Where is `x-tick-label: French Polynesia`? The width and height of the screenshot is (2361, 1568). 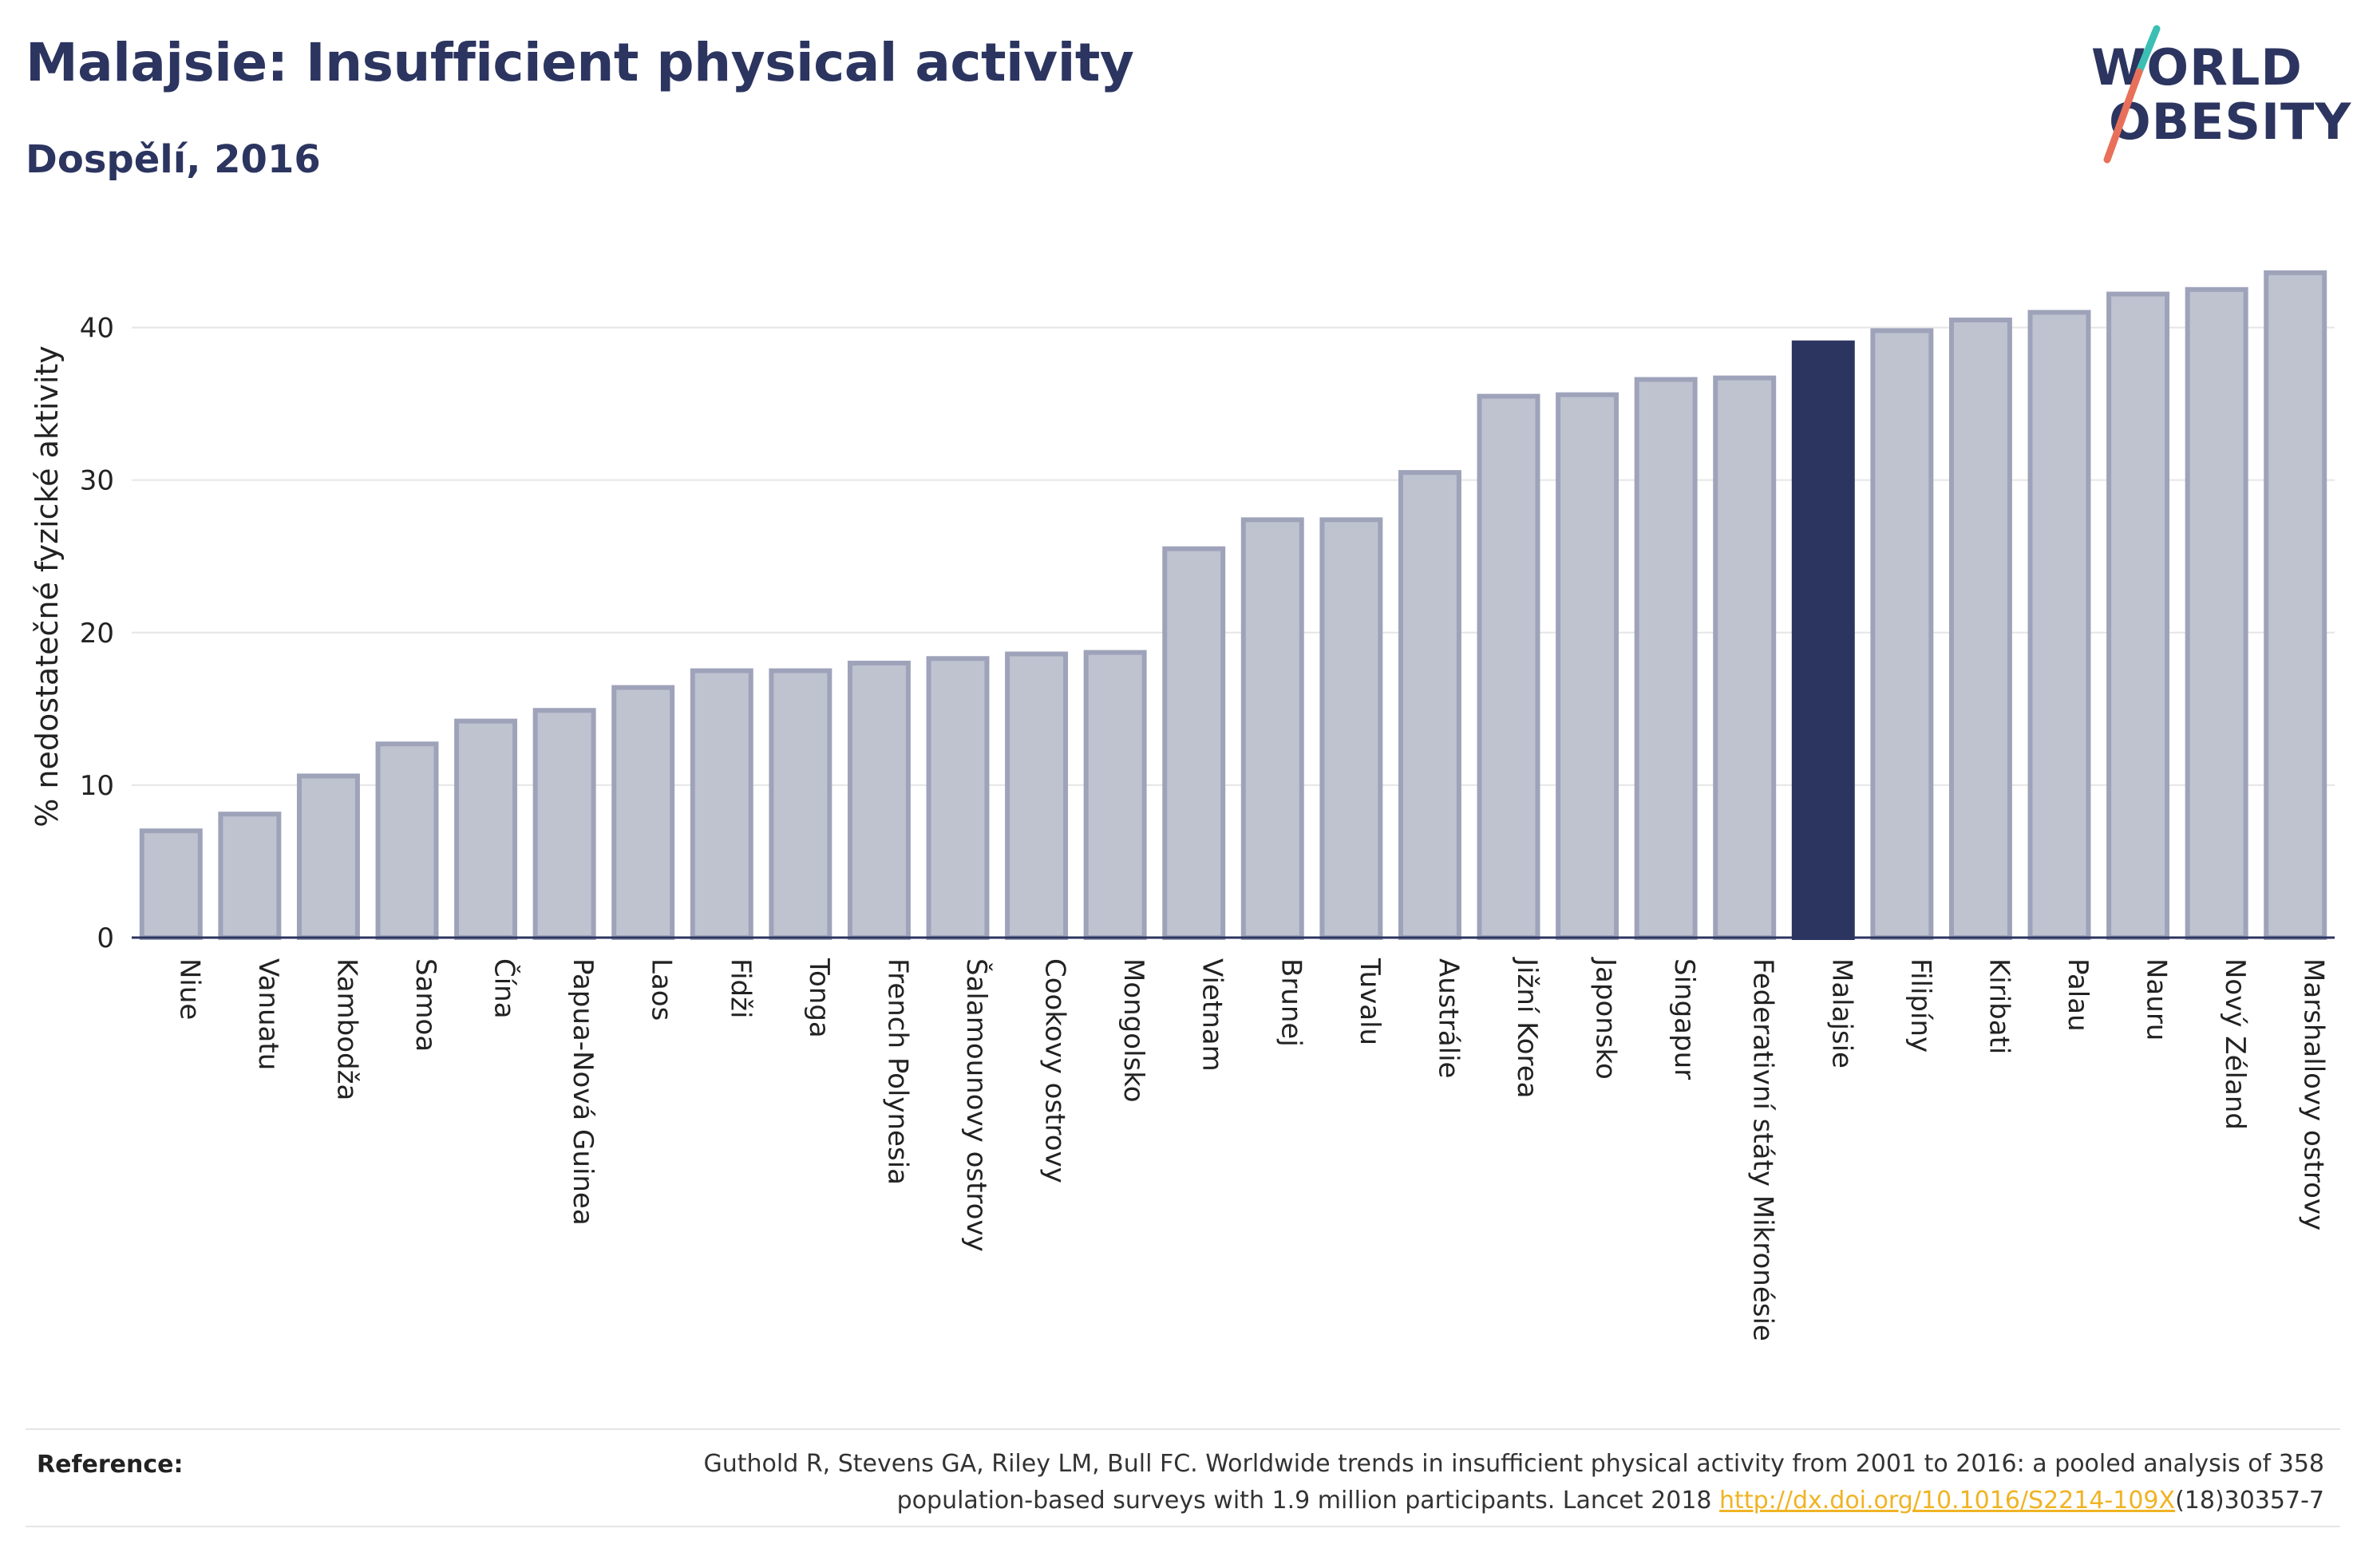 x-tick-label: French Polynesia is located at coordinates (897, 1071).